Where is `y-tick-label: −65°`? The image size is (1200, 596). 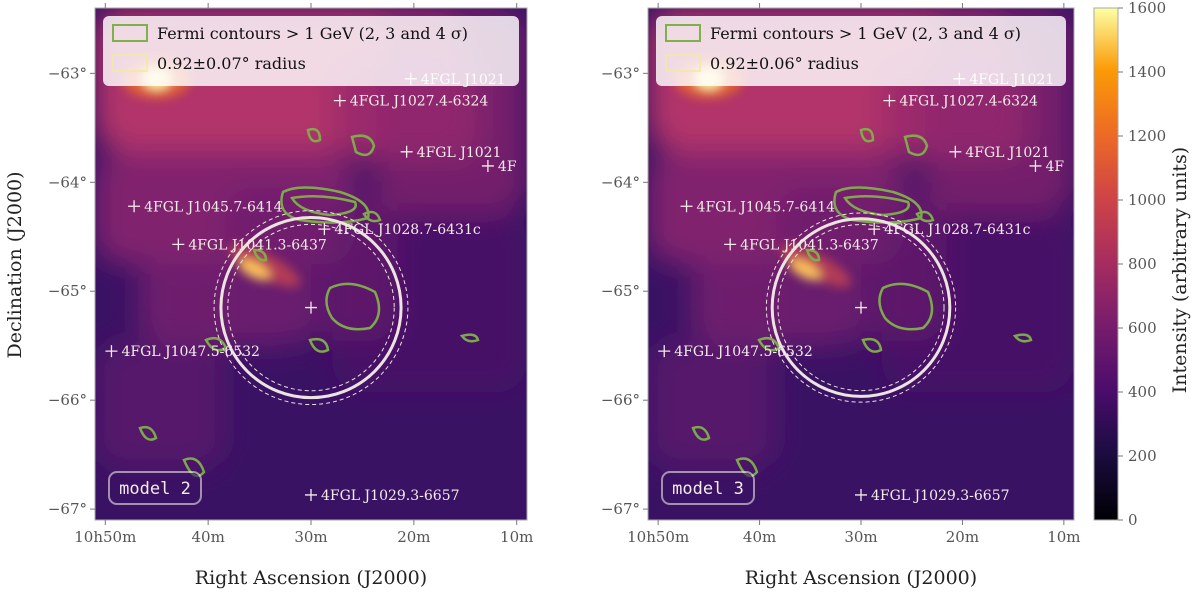
y-tick-label: −65° is located at coordinates (67, 291).